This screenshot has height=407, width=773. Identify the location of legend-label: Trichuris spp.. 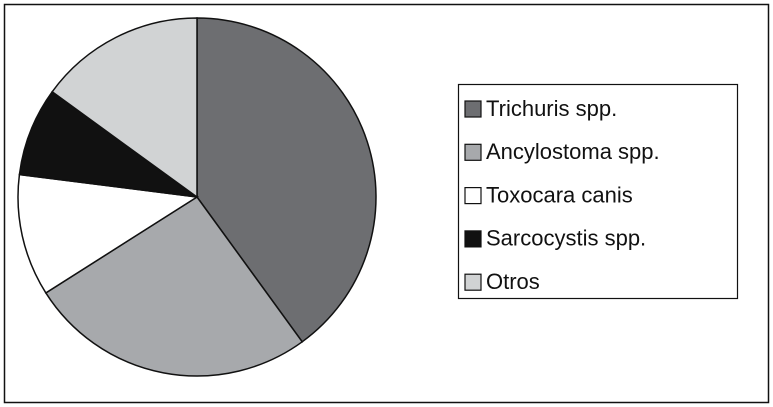
(551, 108).